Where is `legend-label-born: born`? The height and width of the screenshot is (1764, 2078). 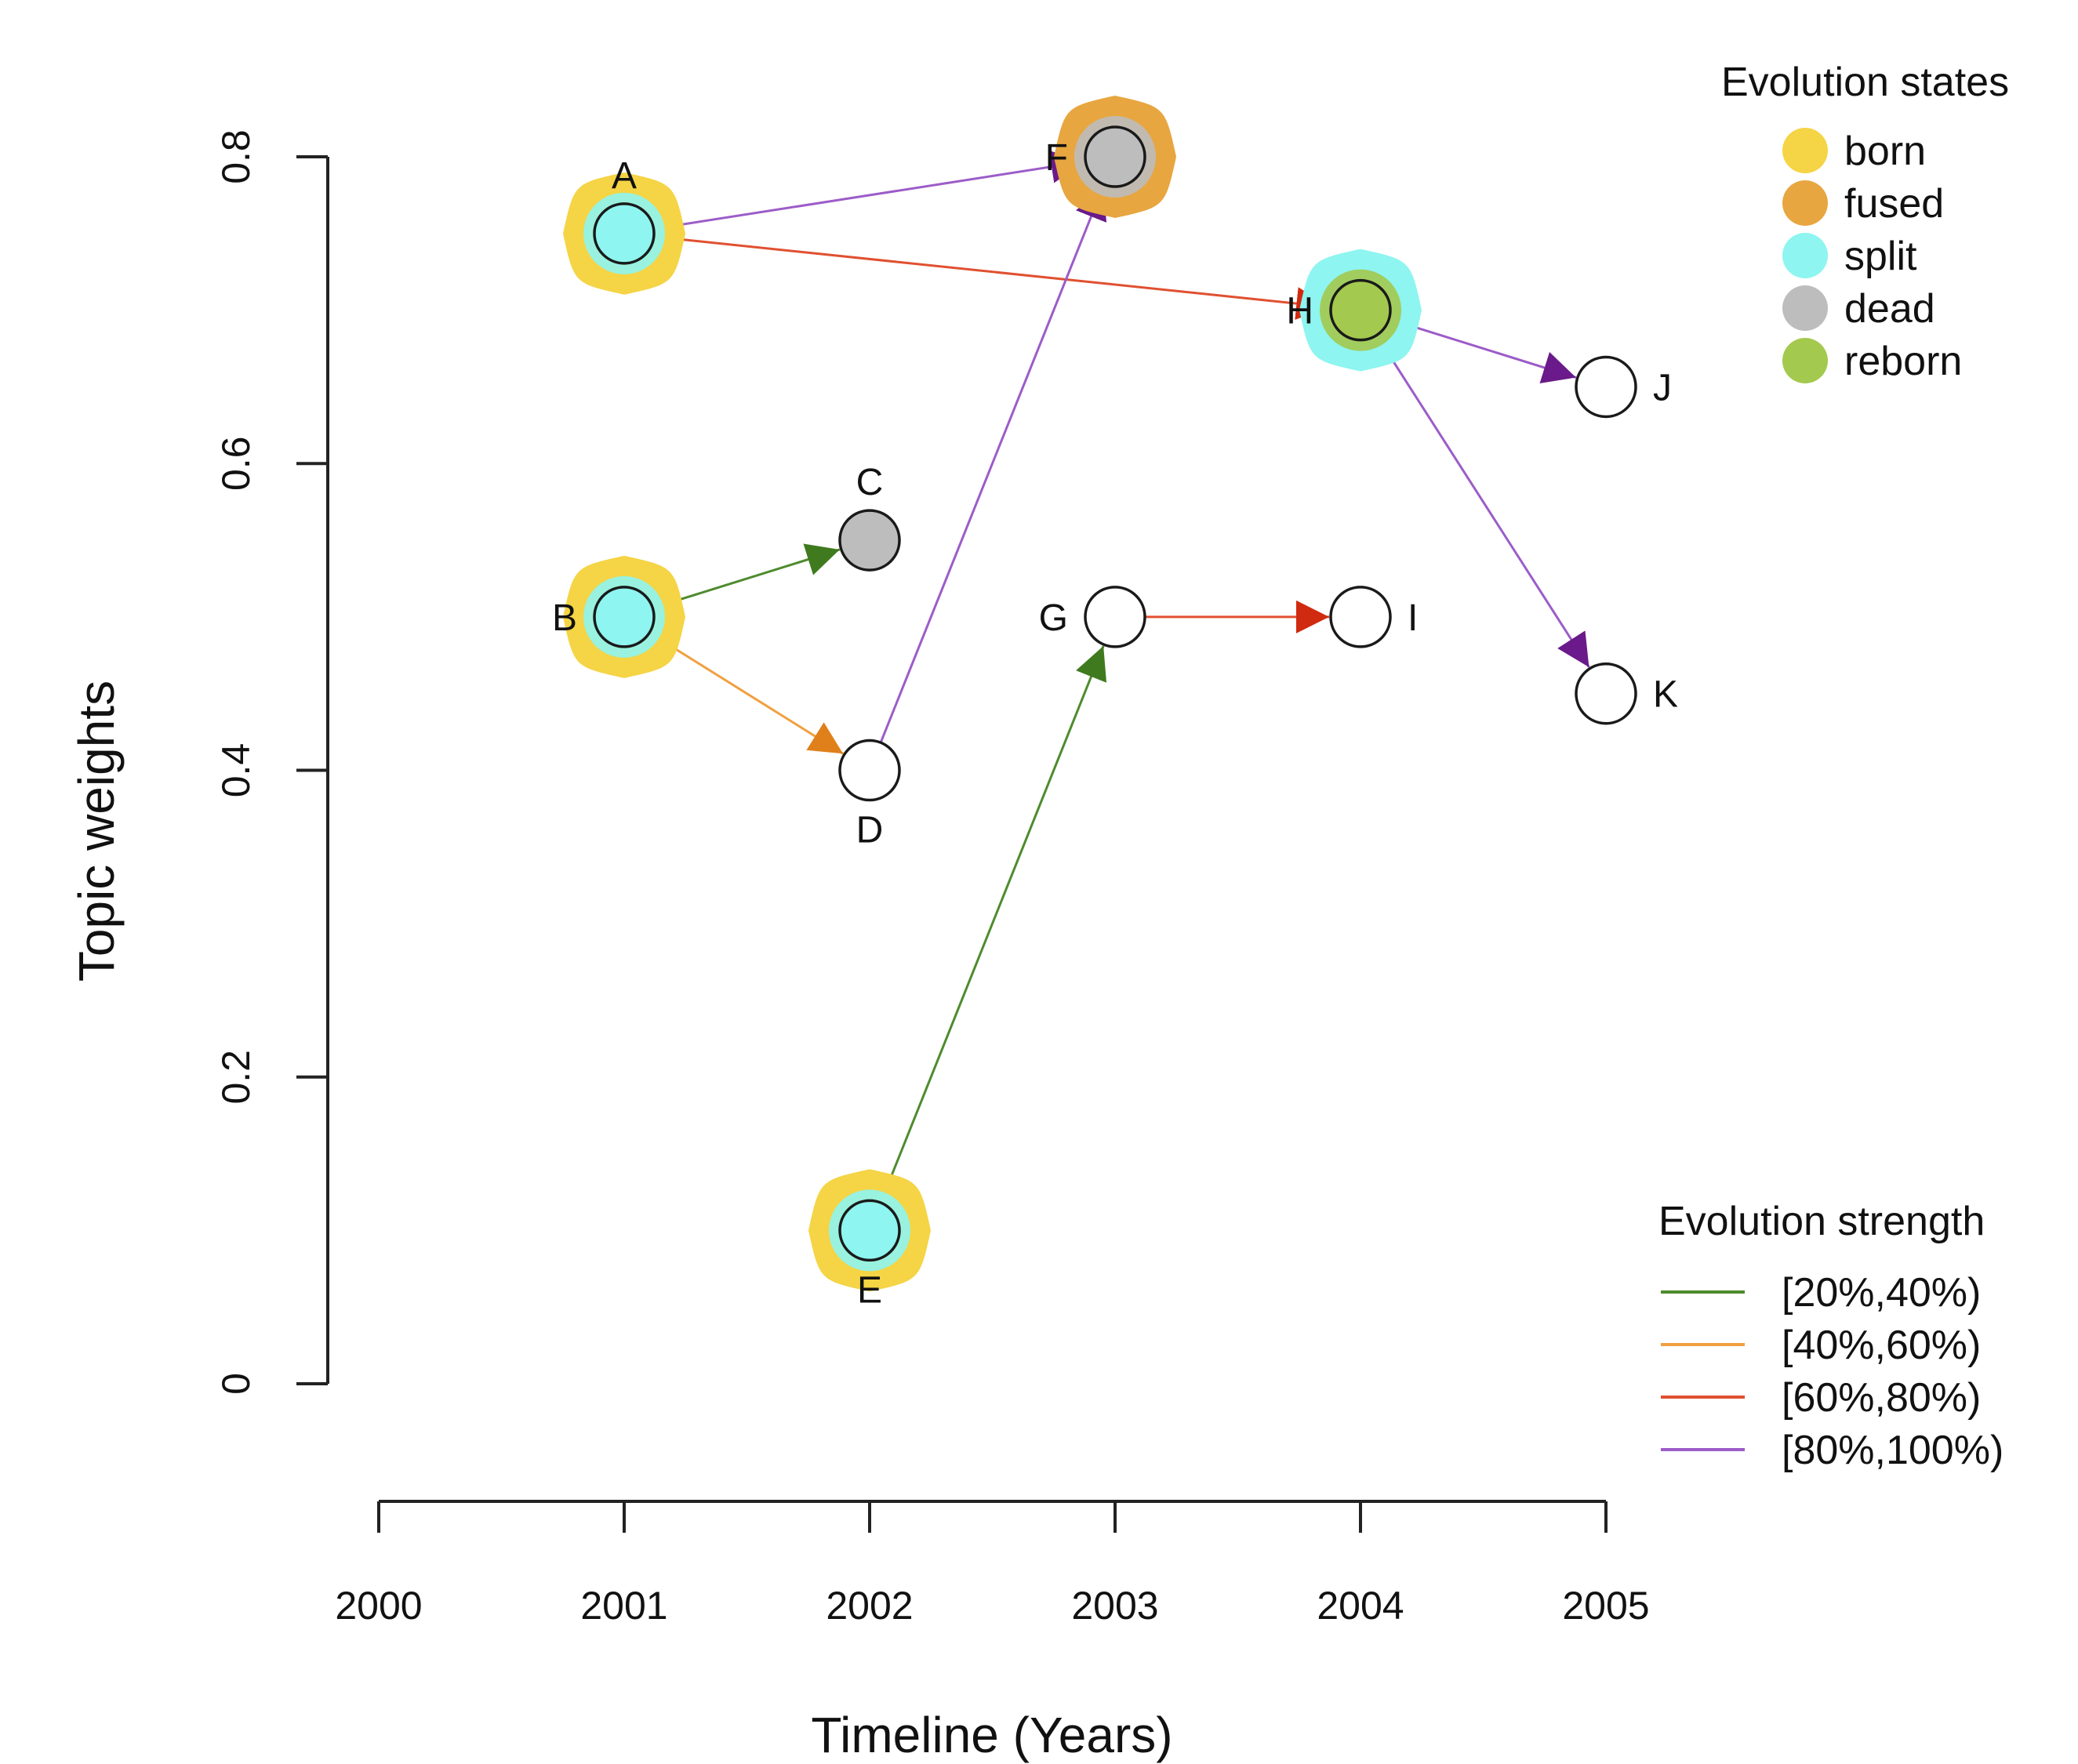 legend-label-born: born is located at coordinates (1885, 151).